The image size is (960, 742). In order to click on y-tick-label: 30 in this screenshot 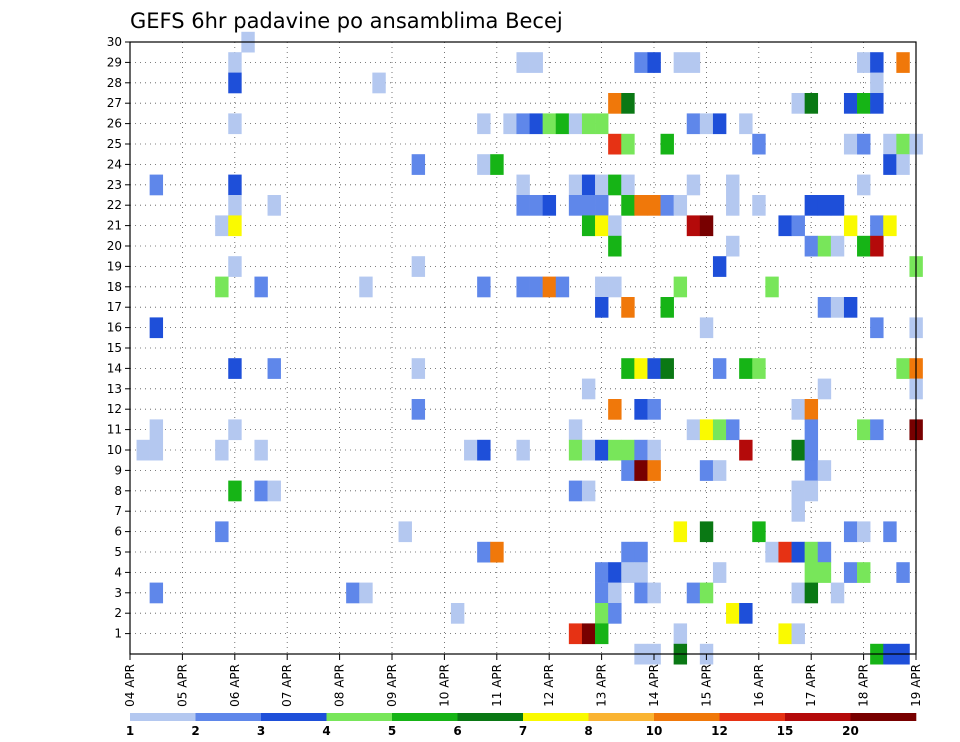, I will do `click(114, 42)`.